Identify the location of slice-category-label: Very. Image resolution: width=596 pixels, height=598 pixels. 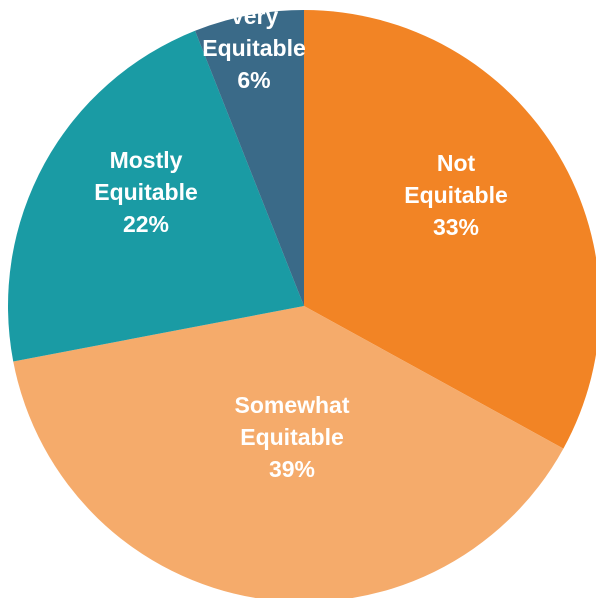
(254, 16).